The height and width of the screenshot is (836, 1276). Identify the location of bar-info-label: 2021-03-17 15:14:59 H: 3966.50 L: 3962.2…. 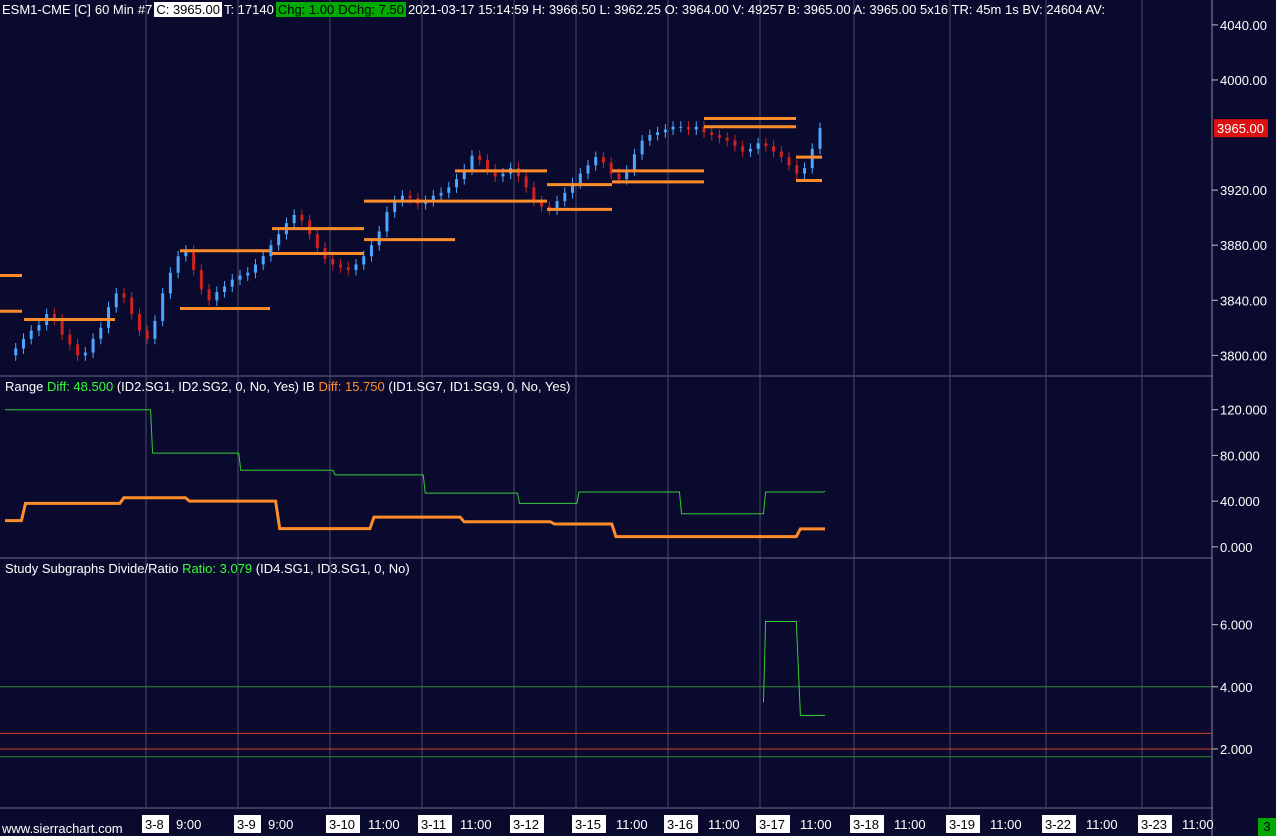
(756, 9).